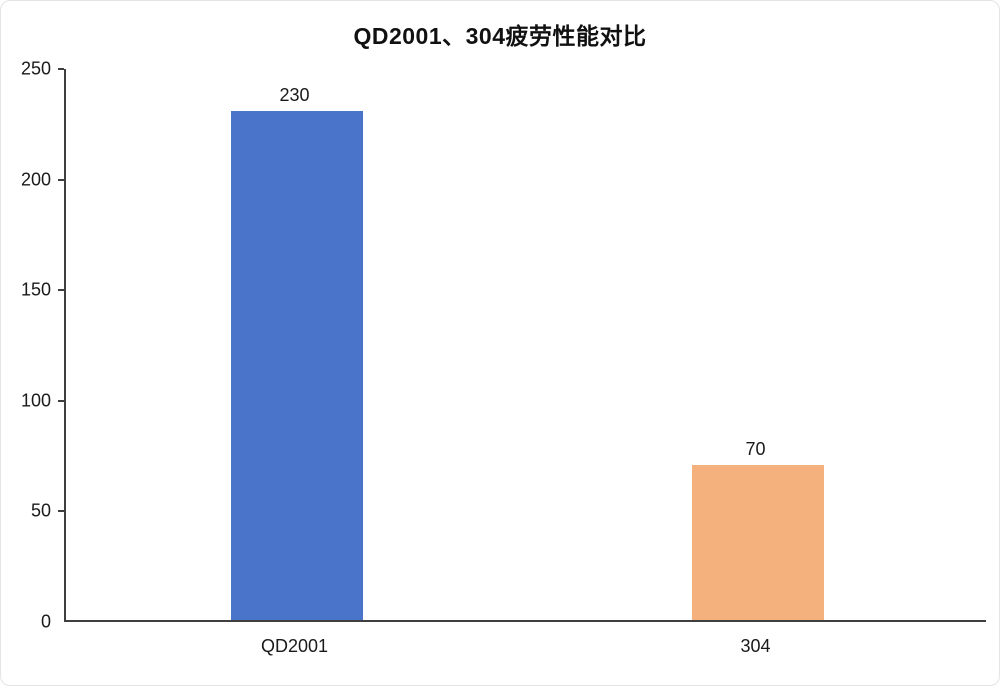 The image size is (1000, 686). Describe the element at coordinates (35, 179) in the screenshot. I see `y-tick-label: 200` at that location.